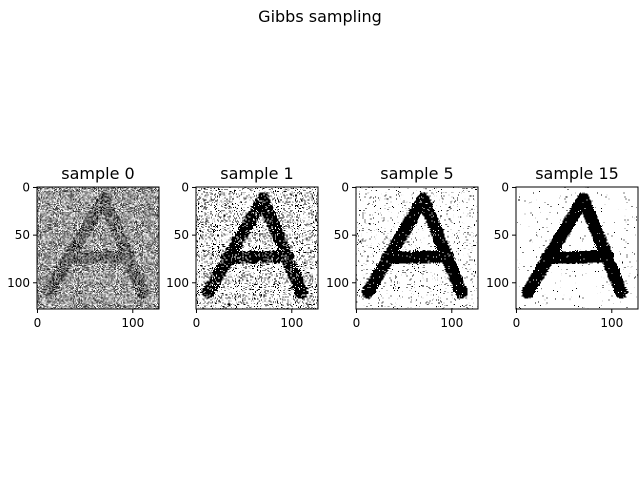  I want to click on subplot-2: sample 5 0 100 0 50 100, so click(402, 247).